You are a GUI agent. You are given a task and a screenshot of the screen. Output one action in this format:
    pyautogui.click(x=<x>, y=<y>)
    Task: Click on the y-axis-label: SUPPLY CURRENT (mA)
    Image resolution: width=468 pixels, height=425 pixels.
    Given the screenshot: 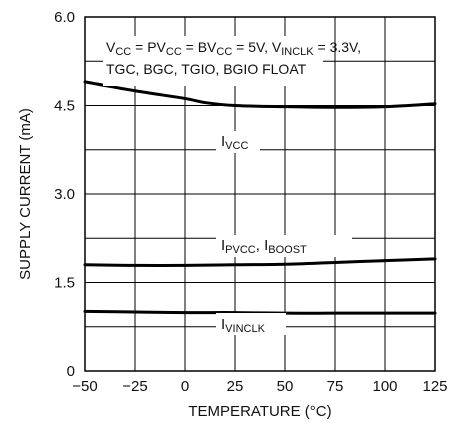 What is the action you would take?
    pyautogui.click(x=25, y=194)
    